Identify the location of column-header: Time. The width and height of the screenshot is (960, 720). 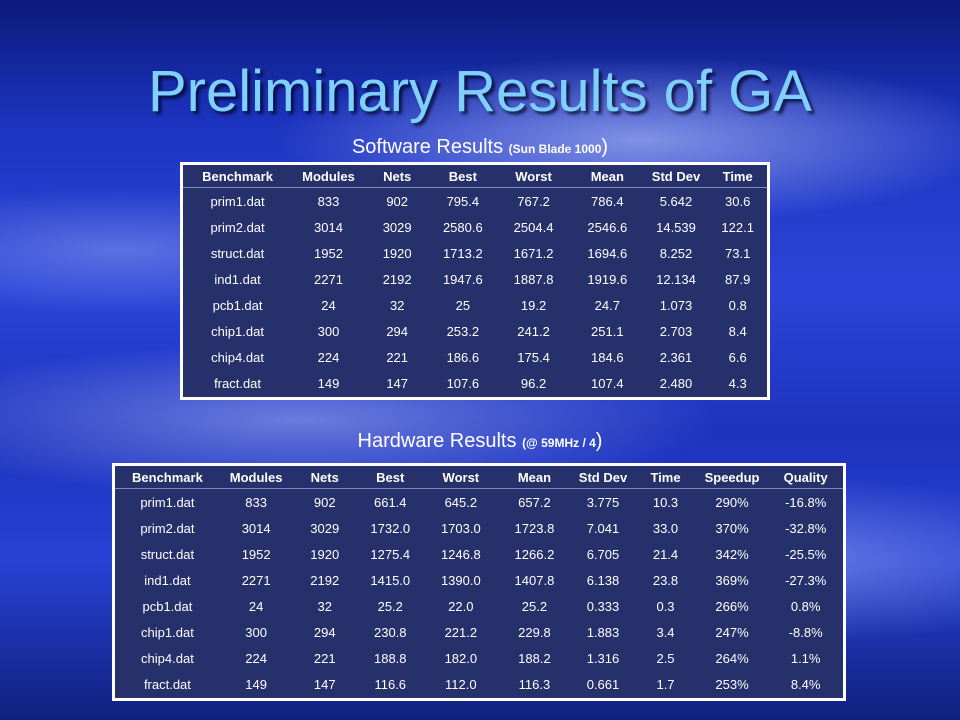
(665, 477).